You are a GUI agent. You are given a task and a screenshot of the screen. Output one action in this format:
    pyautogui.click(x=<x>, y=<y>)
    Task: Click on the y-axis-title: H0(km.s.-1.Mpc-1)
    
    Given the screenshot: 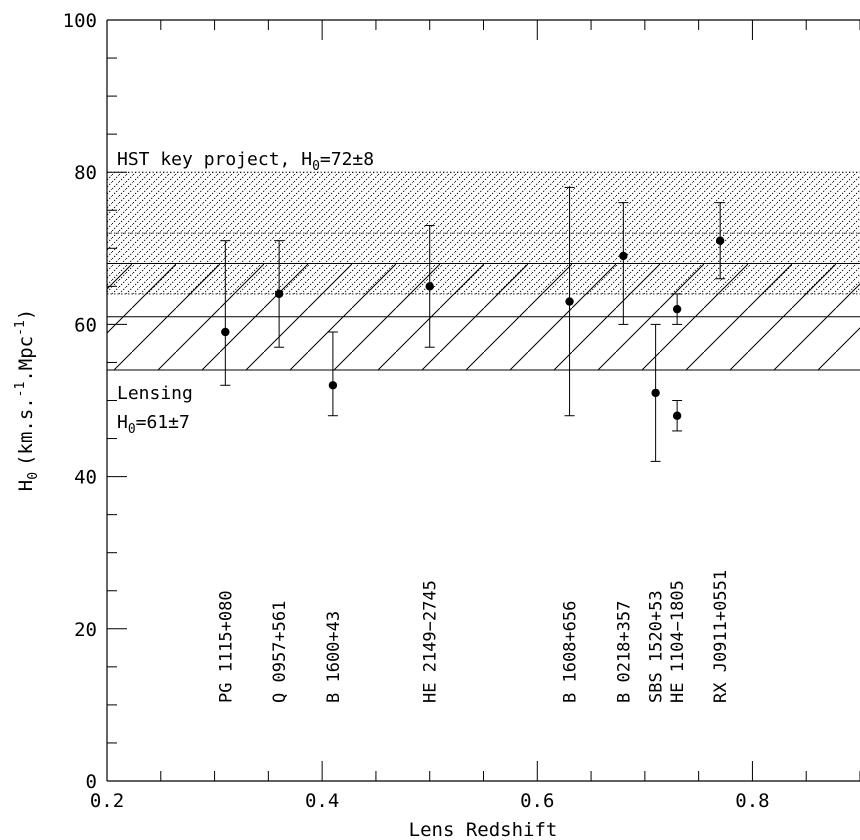 What is the action you would take?
    pyautogui.click(x=27, y=400)
    